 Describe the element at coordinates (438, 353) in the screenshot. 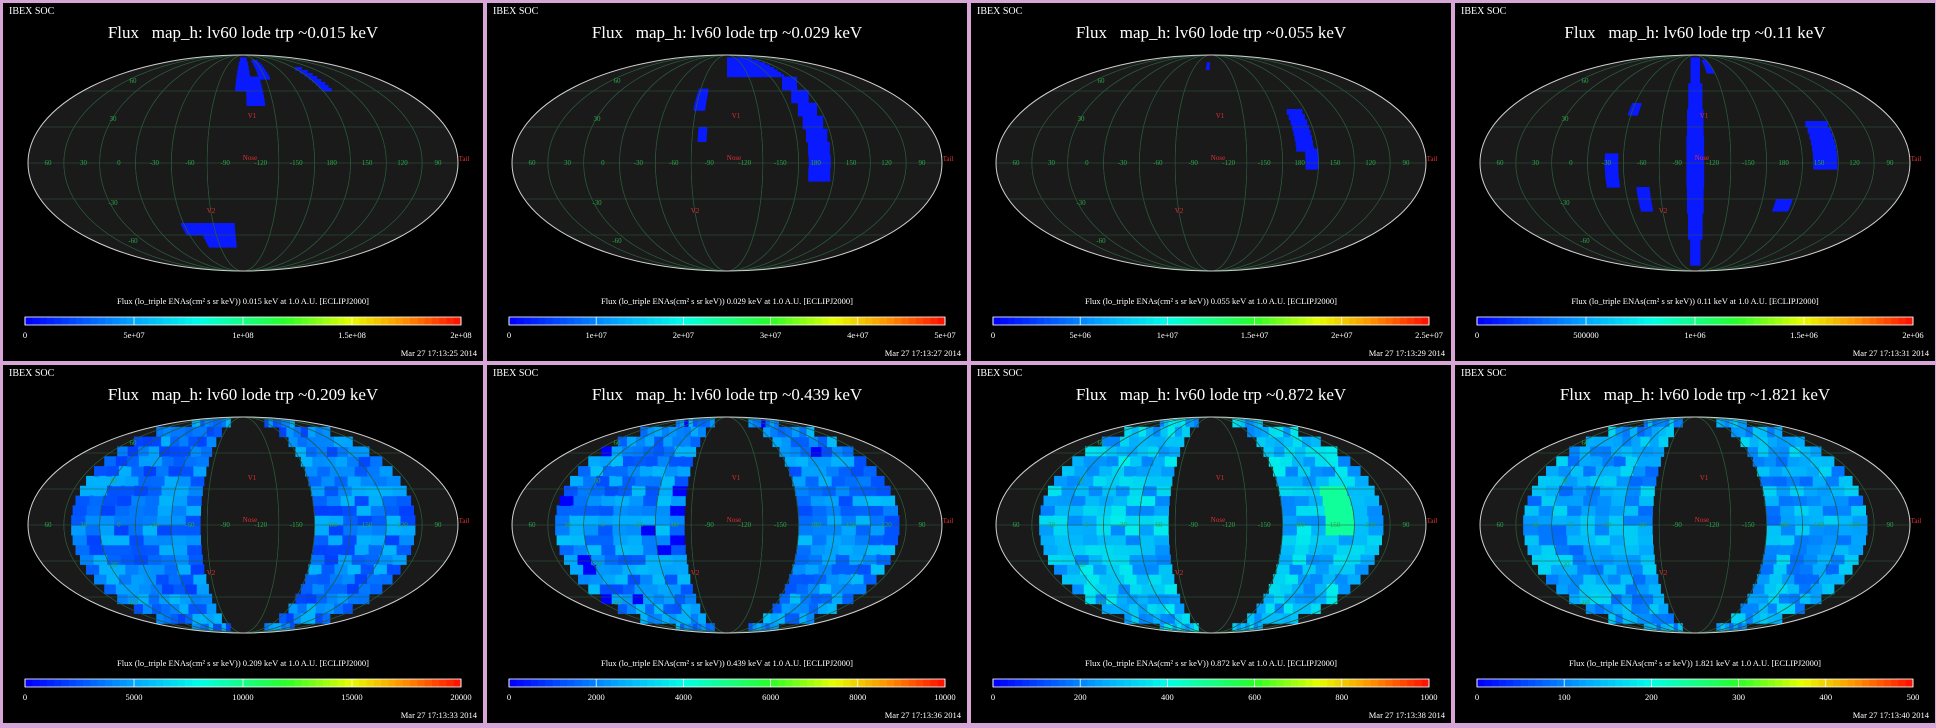

I see `timestamp: Mar 27 17:13:25 2014` at that location.